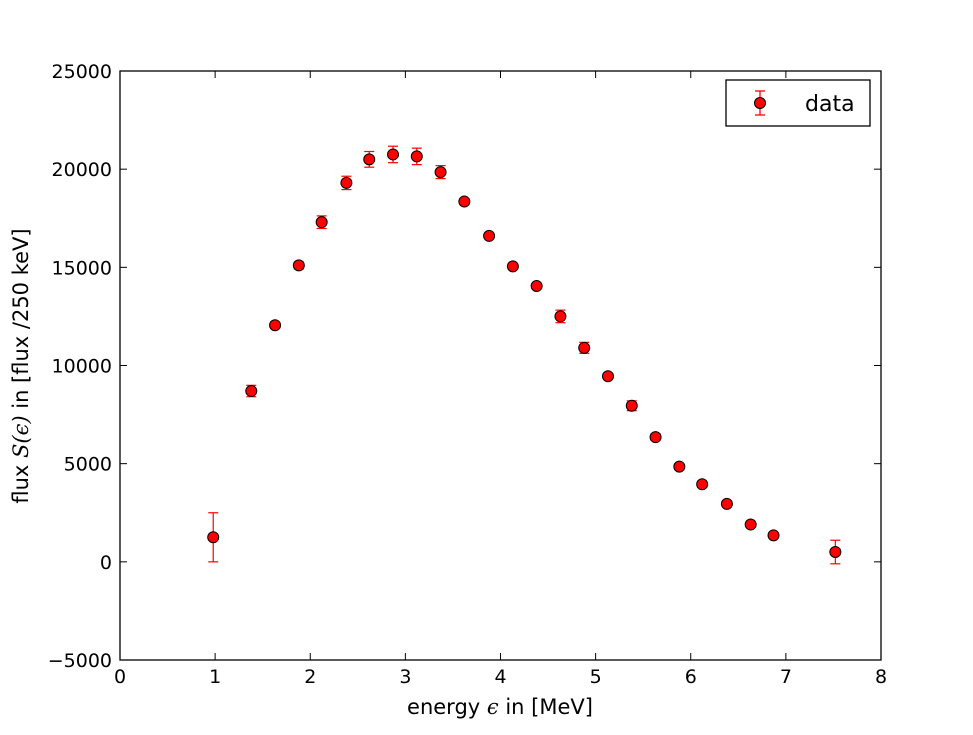 The height and width of the screenshot is (735, 973). I want to click on x-tick-label: 0, so click(120, 677).